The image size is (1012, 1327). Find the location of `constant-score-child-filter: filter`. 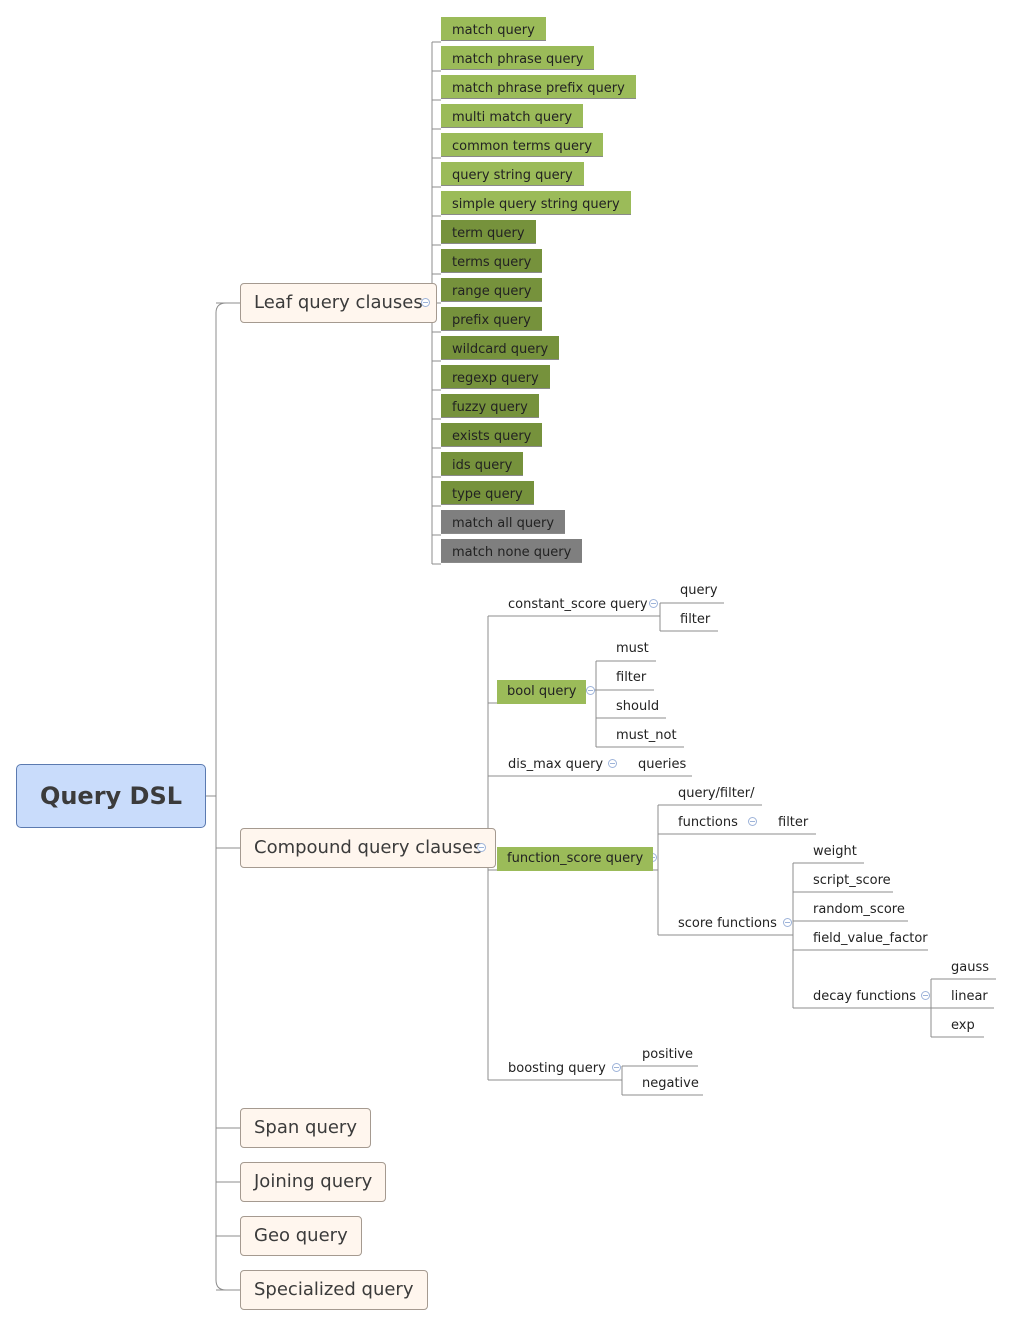

constant-score-child-filter: filter is located at coordinates (695, 619).